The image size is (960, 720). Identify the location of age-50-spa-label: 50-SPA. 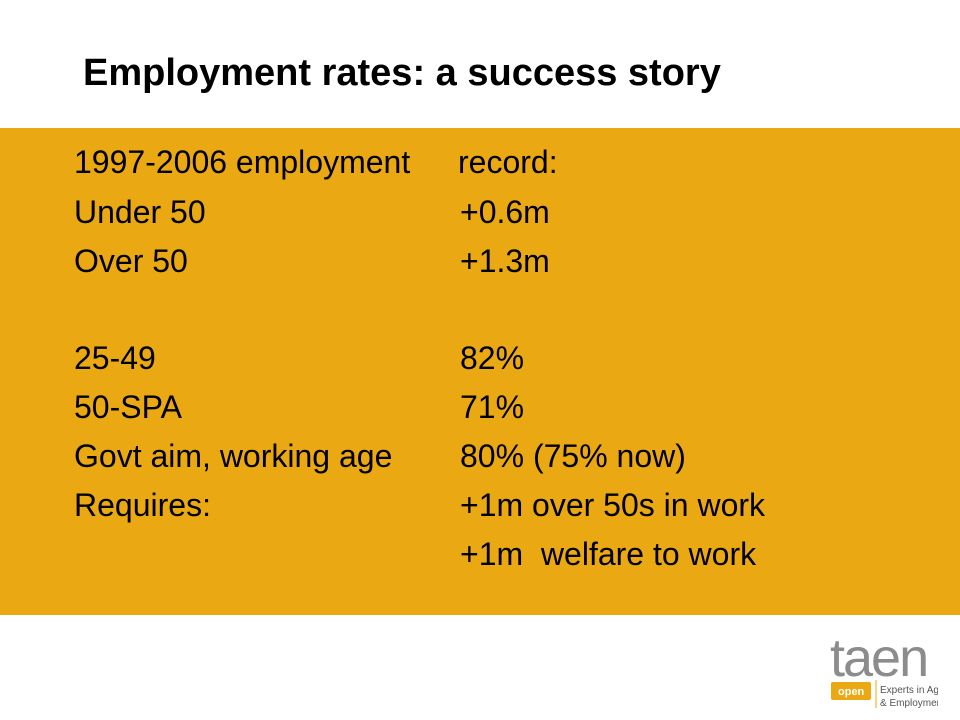
(128, 407).